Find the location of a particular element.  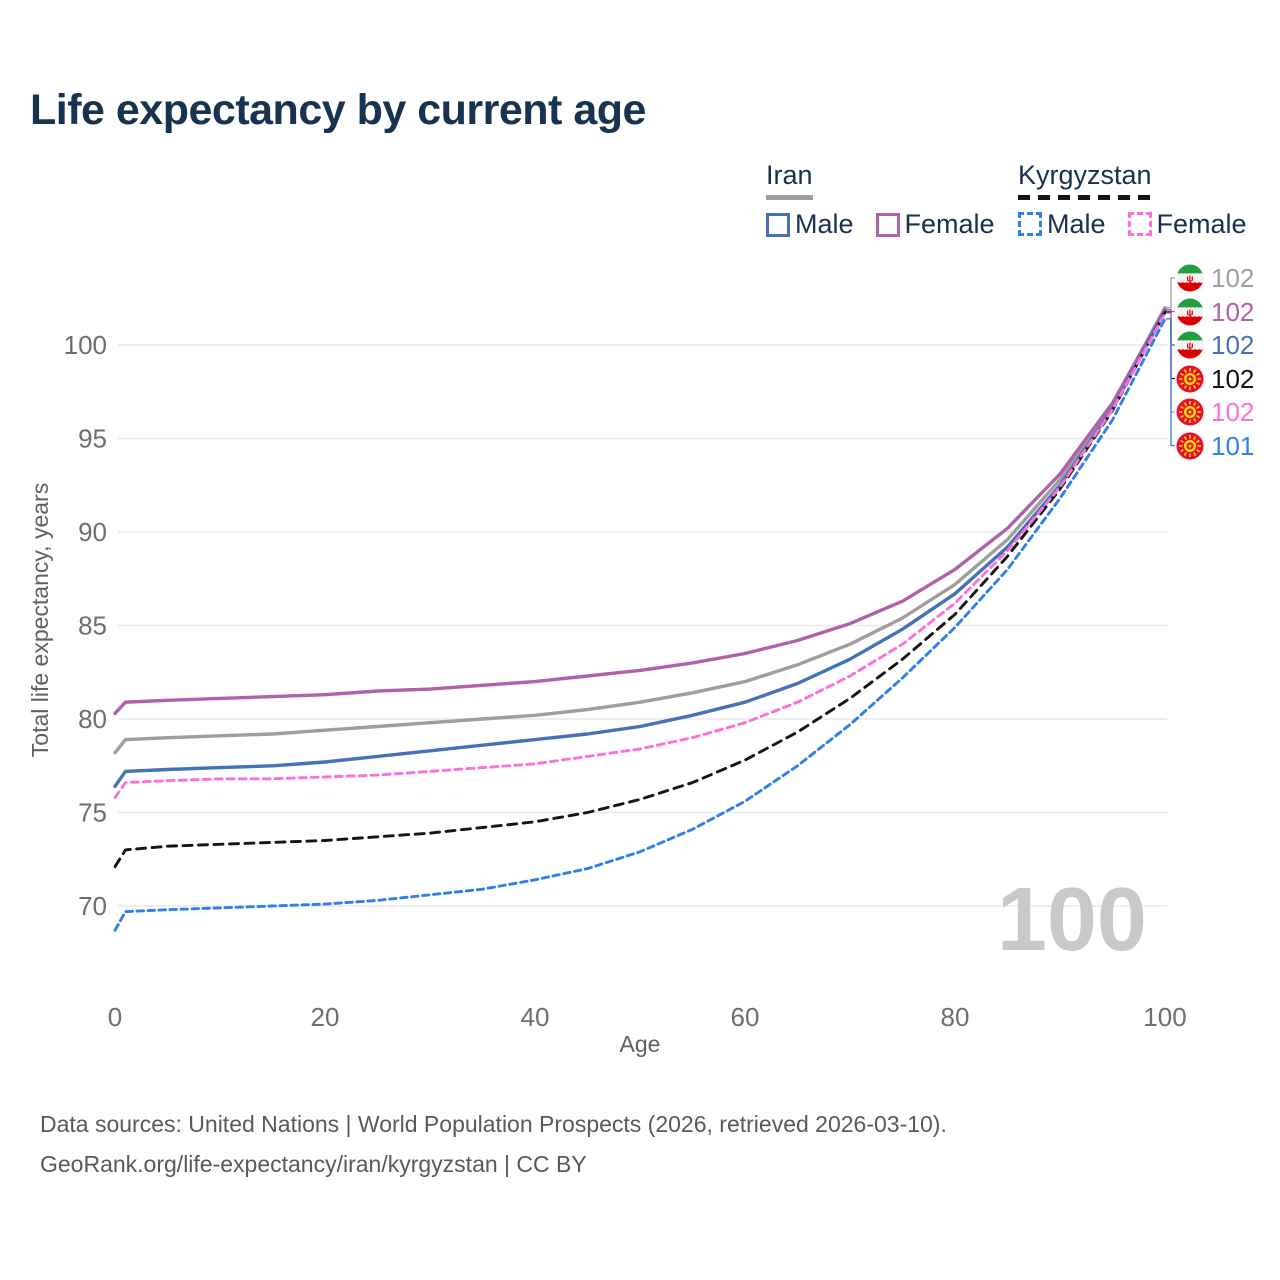

y-tick-70: 70 is located at coordinates (92, 906).